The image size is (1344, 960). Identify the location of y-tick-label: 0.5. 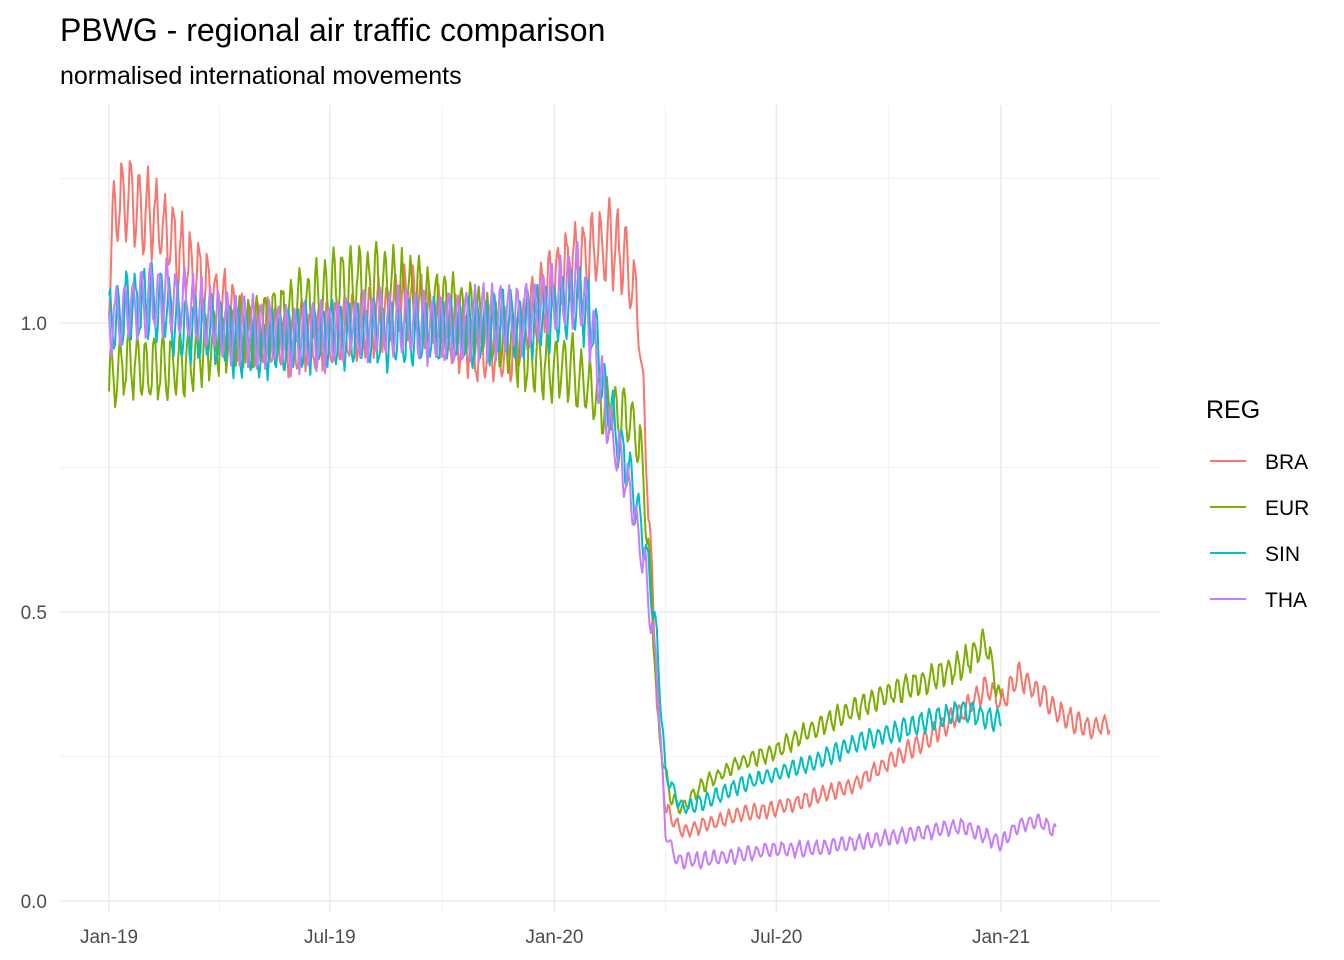
(34, 613).